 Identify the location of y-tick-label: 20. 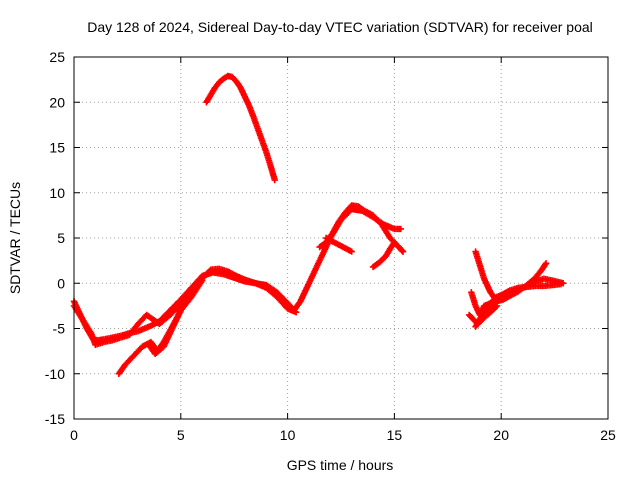
(57, 102).